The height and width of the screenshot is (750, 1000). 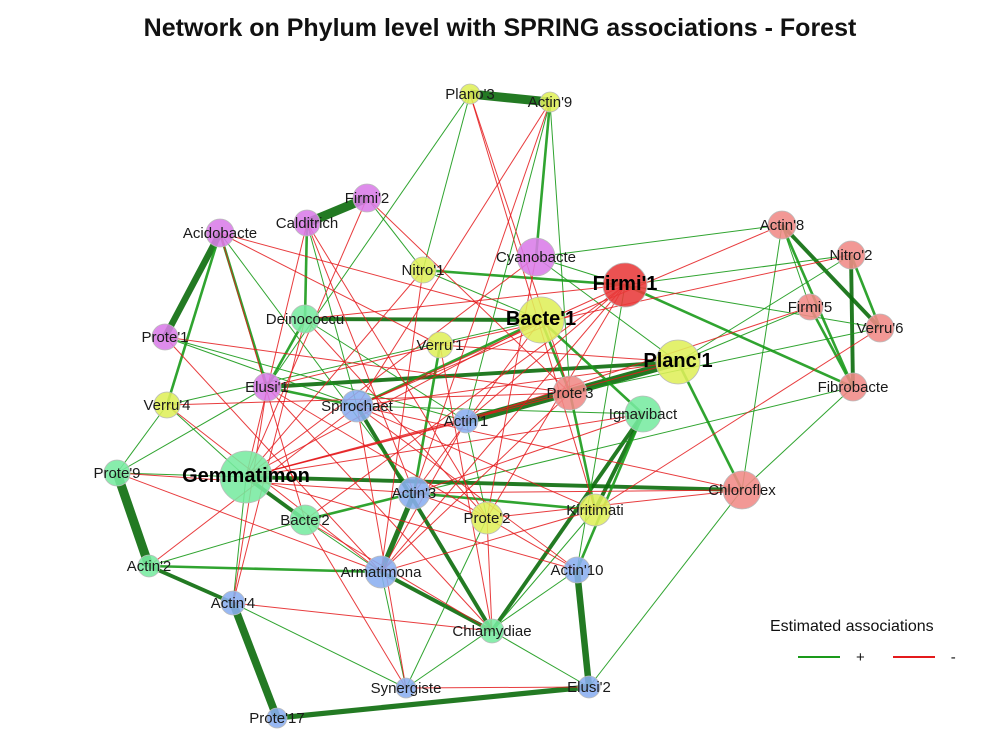 I want to click on node-prote3, so click(x=570, y=393).